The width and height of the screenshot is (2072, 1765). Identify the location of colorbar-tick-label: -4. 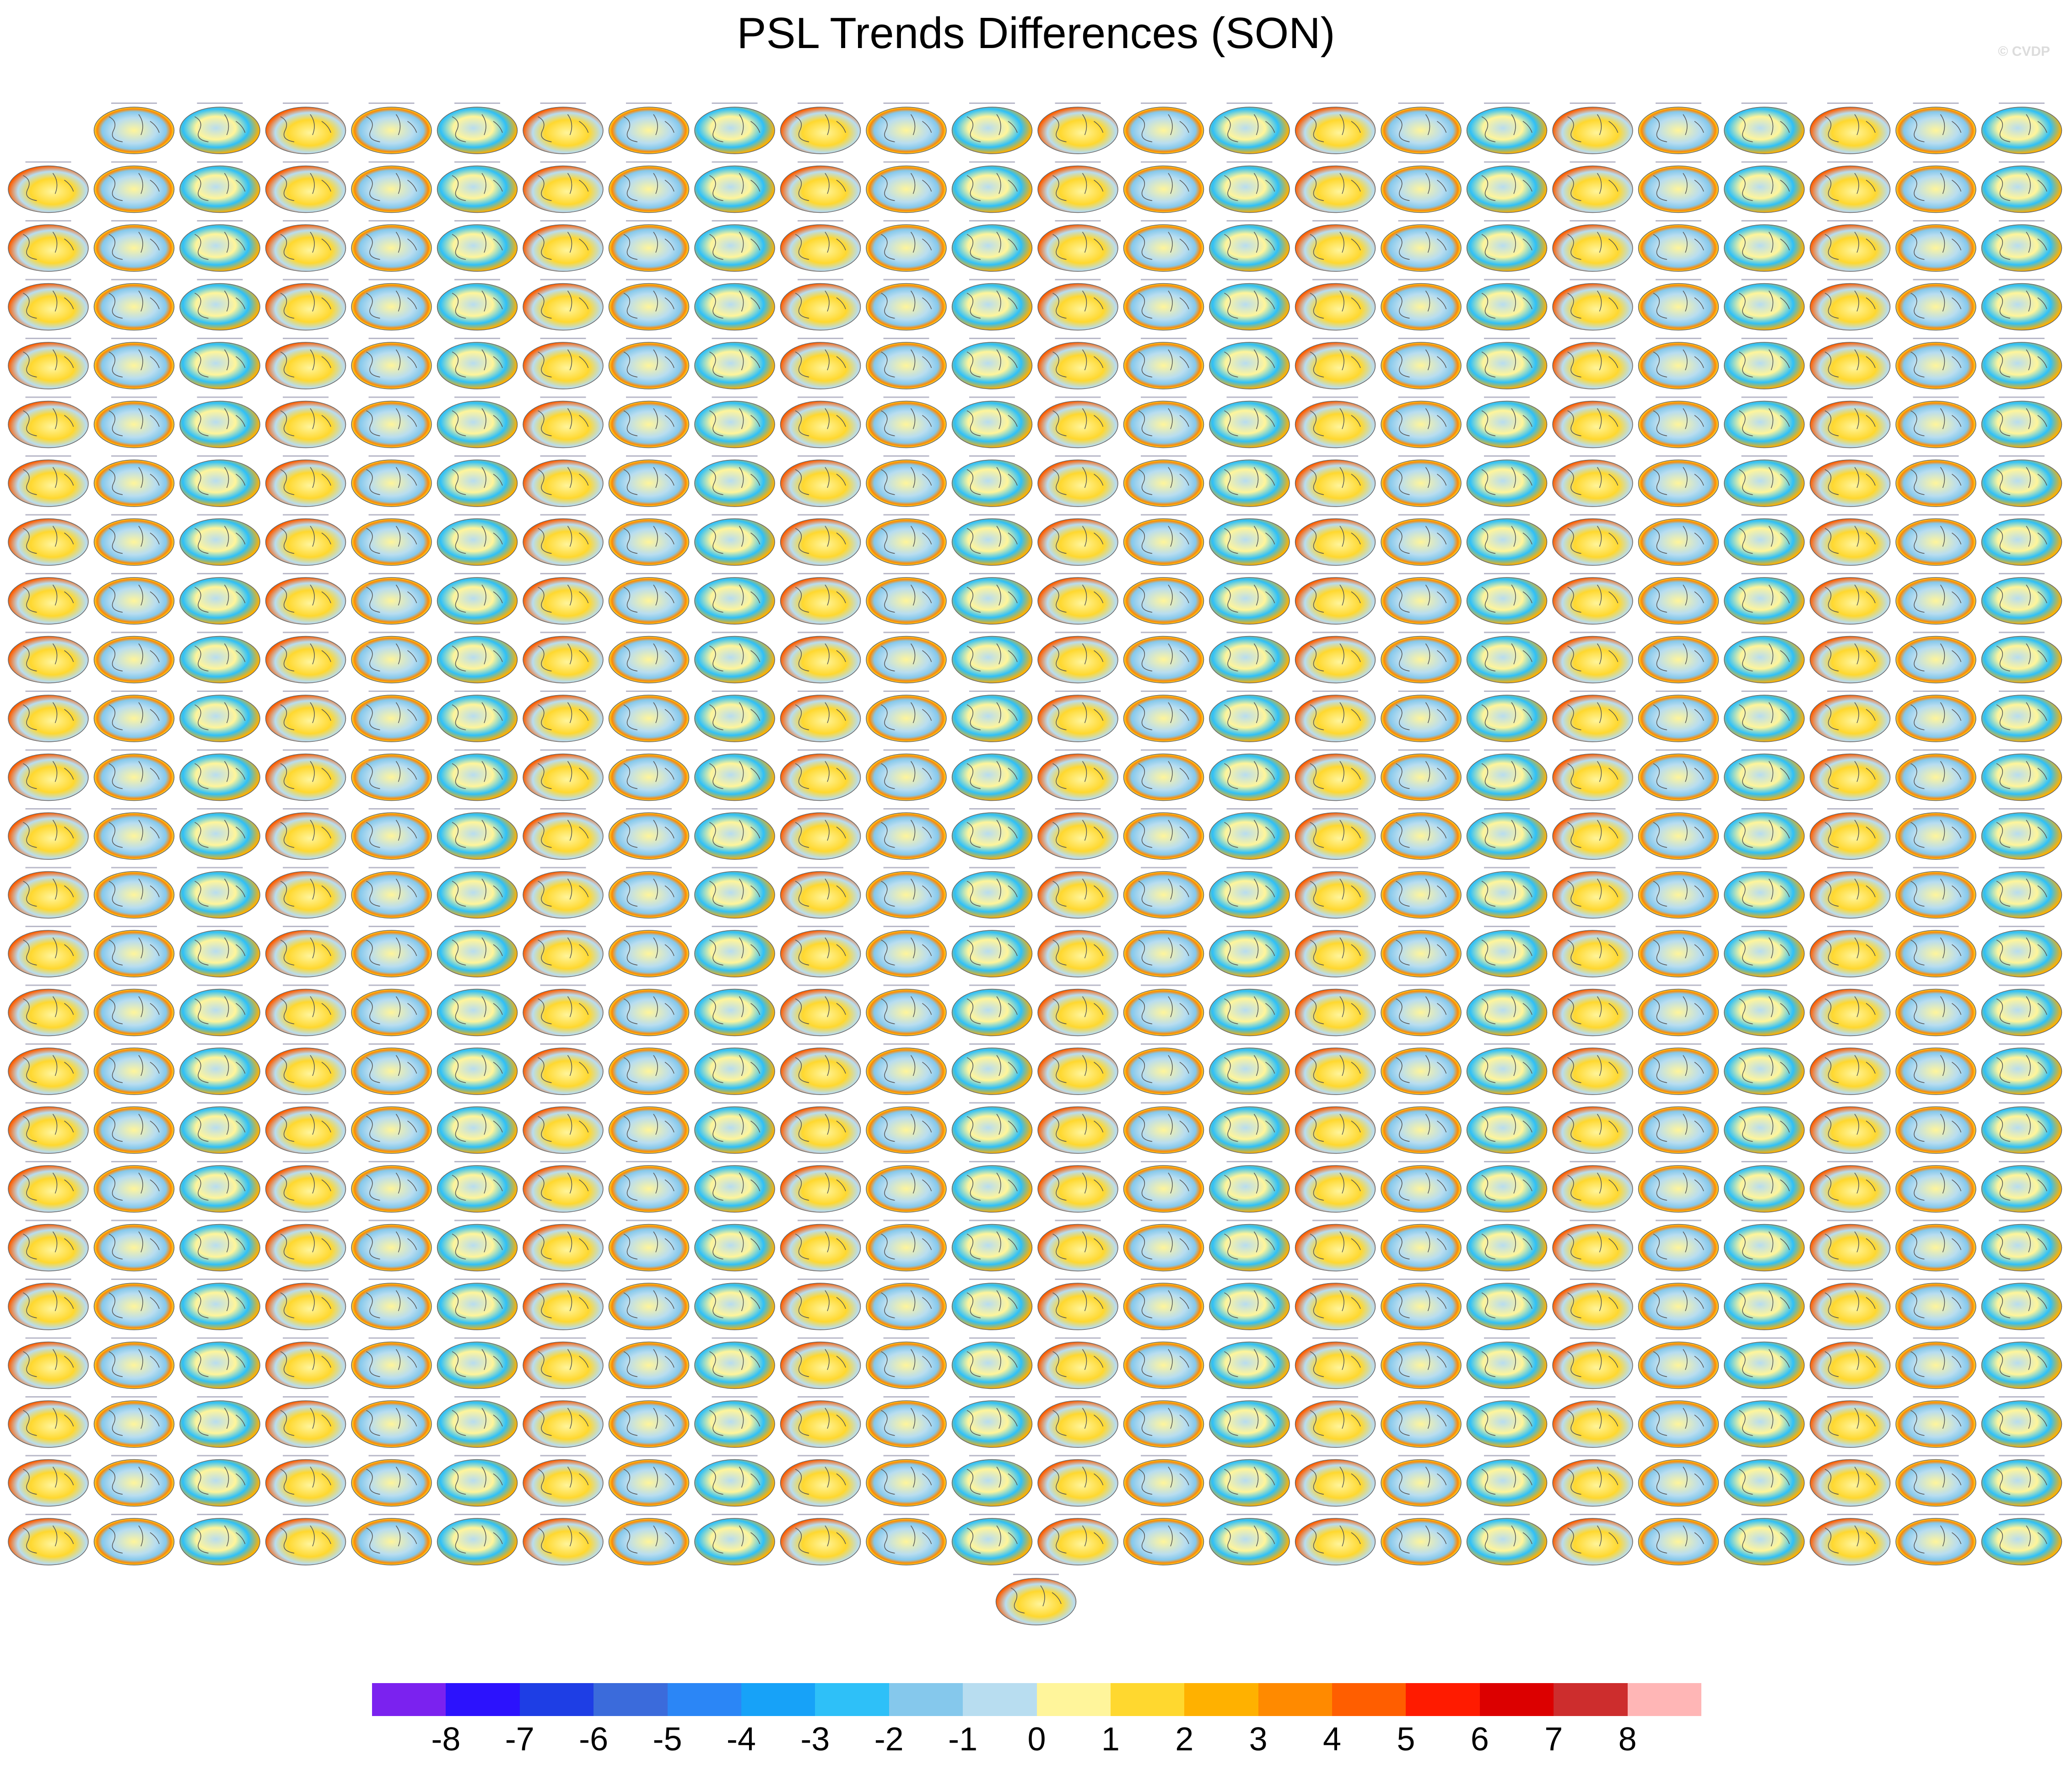
(741, 1739).